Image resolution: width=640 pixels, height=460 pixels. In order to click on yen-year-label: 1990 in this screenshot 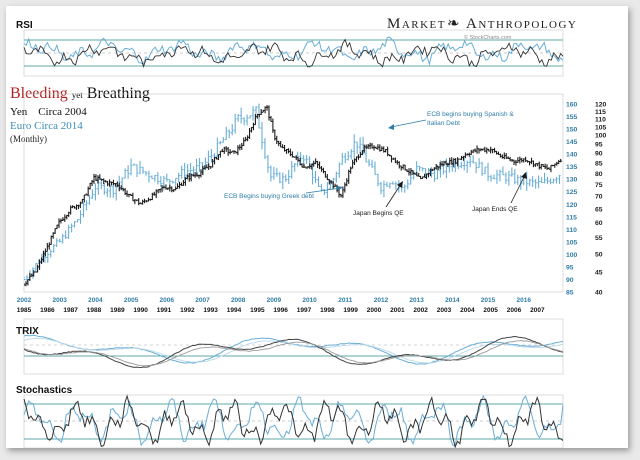, I will do `click(140, 310)`.